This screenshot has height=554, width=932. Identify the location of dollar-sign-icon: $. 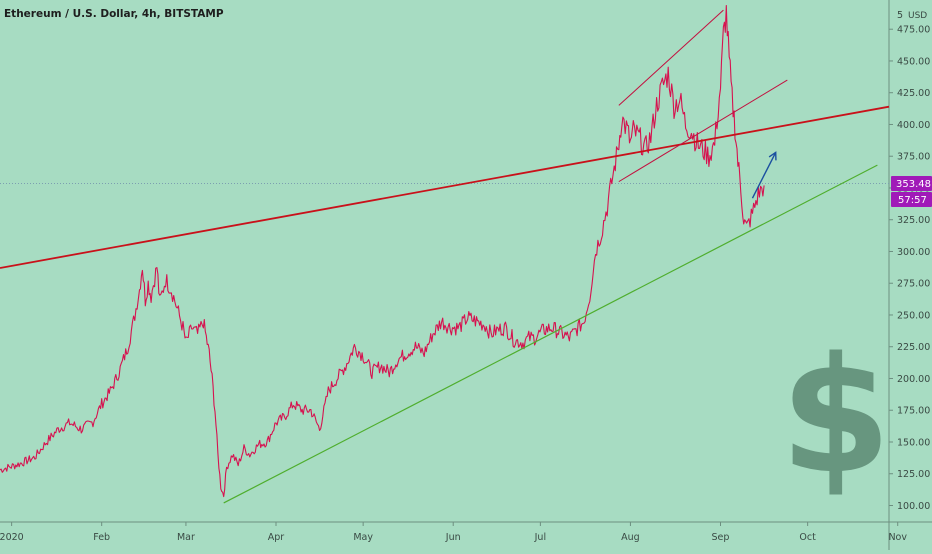
(836, 415).